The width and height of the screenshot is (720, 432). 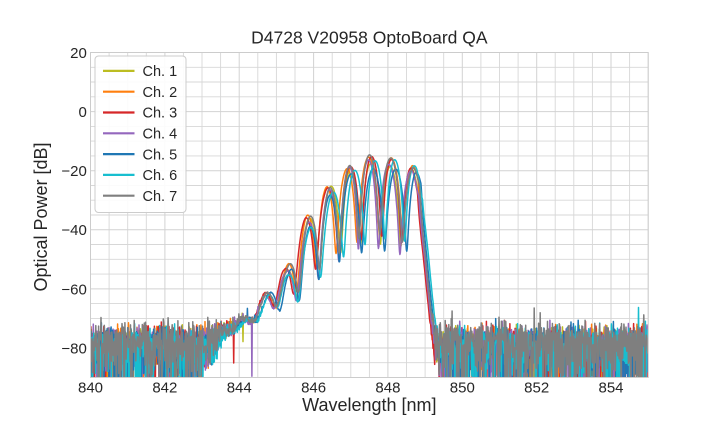 What do you see at coordinates (164, 388) in the screenshot?
I see `svg-text: 842` at bounding box center [164, 388].